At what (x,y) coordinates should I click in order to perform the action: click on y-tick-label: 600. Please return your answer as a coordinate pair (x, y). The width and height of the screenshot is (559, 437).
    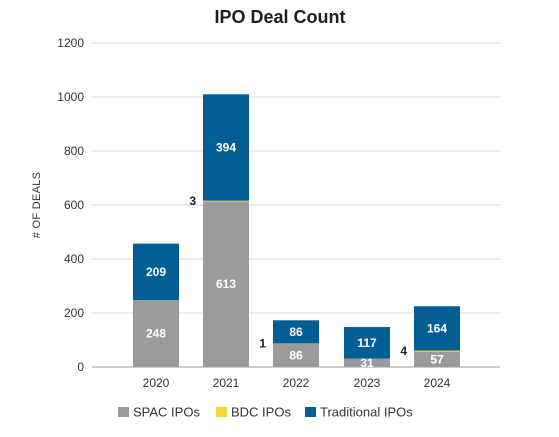
    Looking at the image, I should click on (74, 205).